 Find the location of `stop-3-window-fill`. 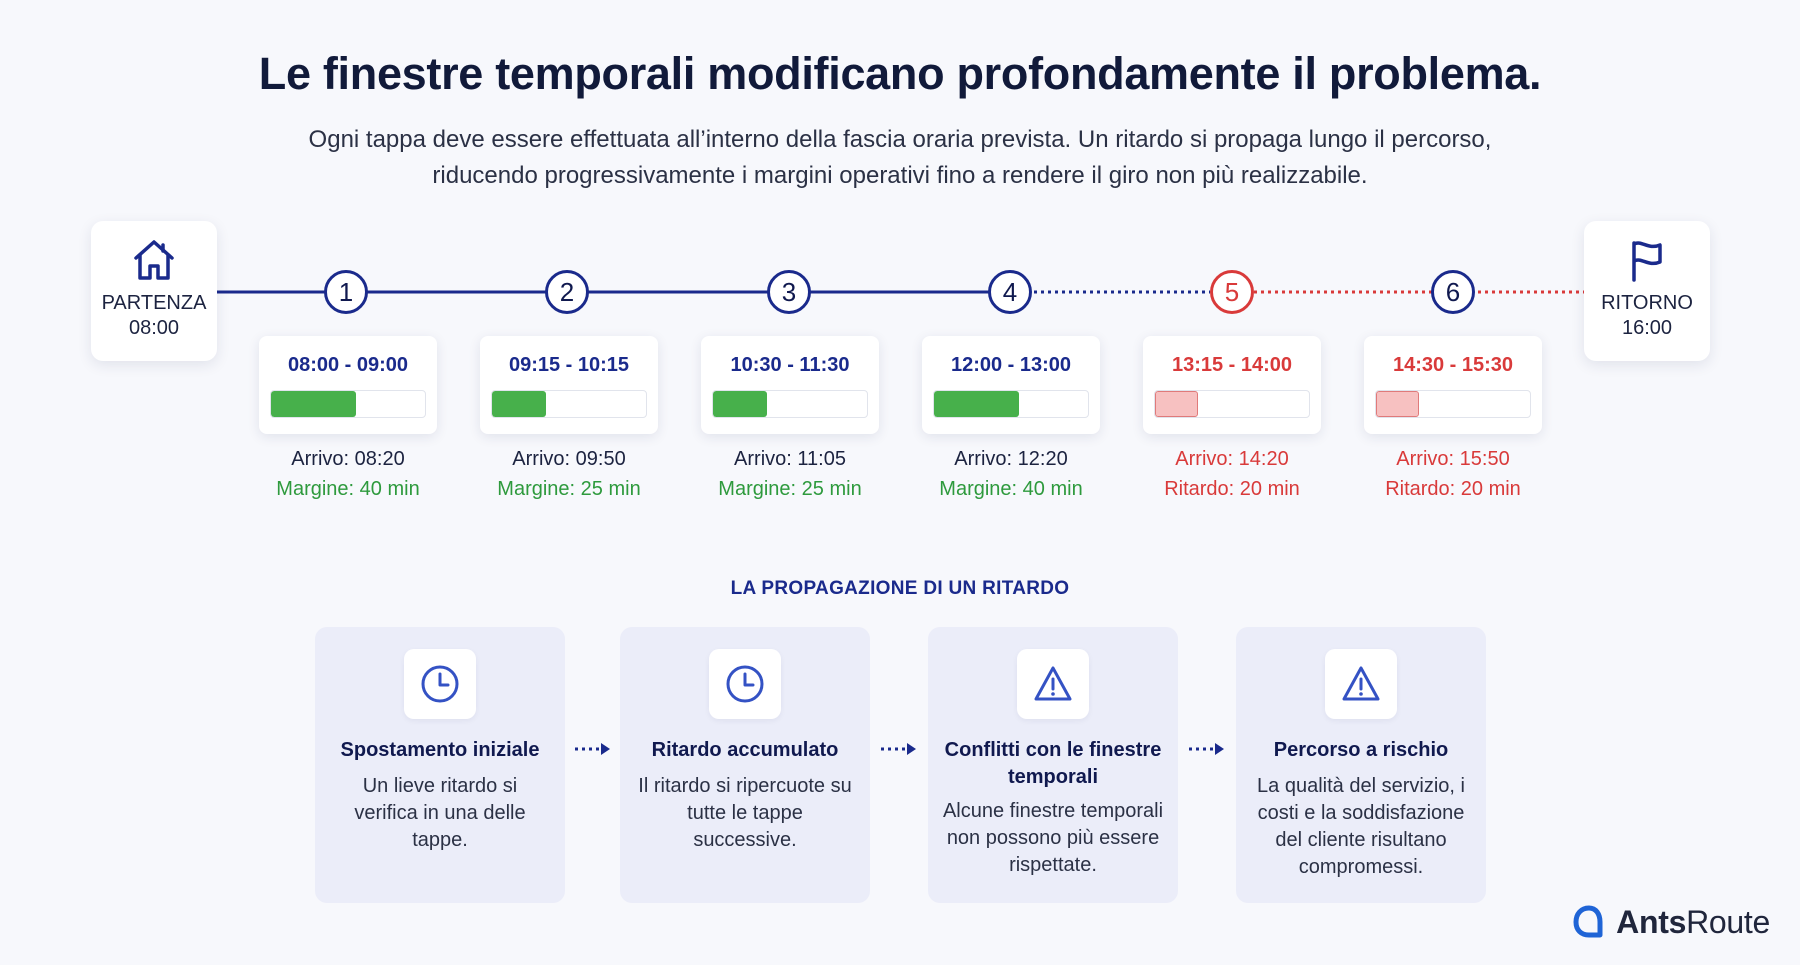

stop-3-window-fill is located at coordinates (740, 404).